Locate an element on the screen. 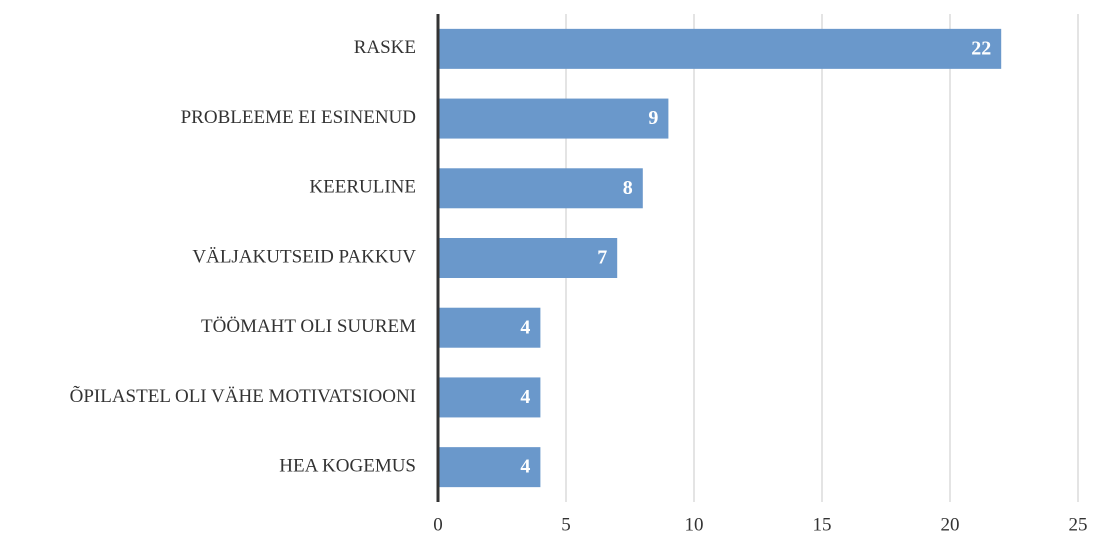 This screenshot has height=541, width=1094. y-tick-label: ÕPILASTEL OLI VÄHE MOTIVATSIOONI is located at coordinates (243, 396).